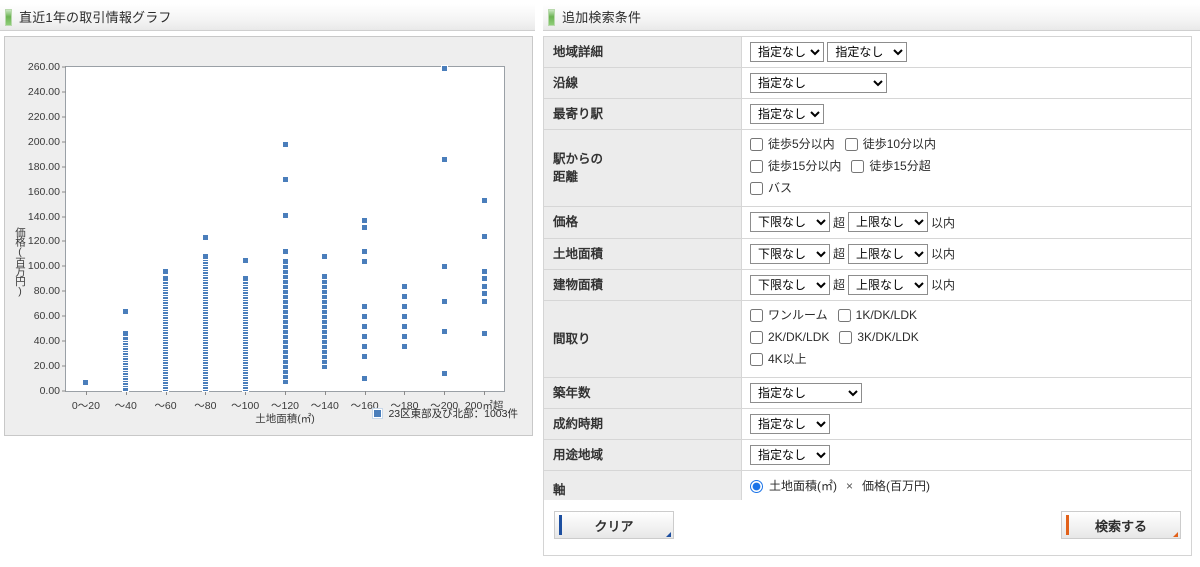 This screenshot has width=1200, height=567. I want to click on walk-15-checkbox: 徒歩15分以内, so click(795, 166).